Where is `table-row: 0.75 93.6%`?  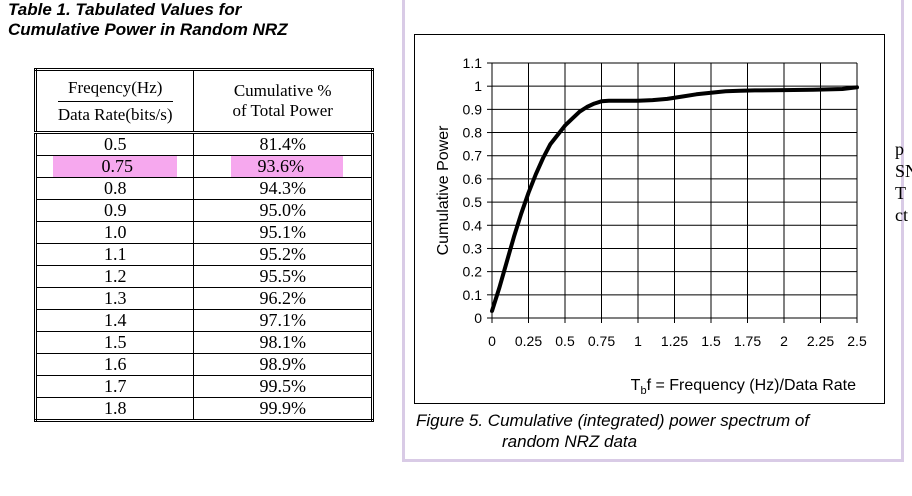
table-row: 0.75 93.6% is located at coordinates (203, 166).